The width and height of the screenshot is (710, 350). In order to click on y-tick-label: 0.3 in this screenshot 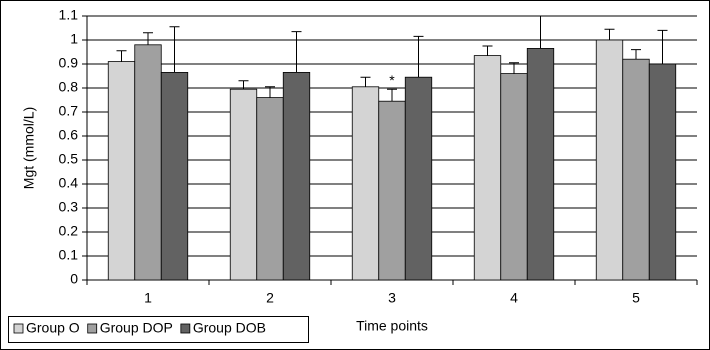, I will do `click(69, 207)`.